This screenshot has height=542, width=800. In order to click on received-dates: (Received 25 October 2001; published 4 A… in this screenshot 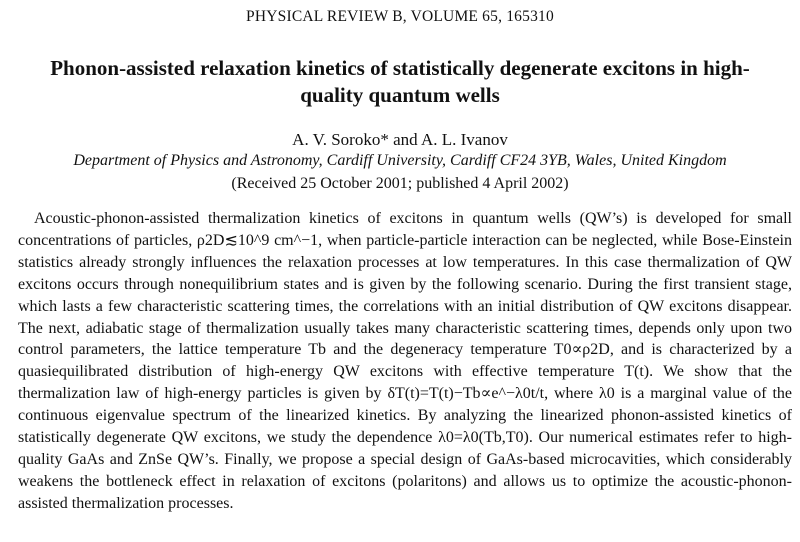, I will do `click(400, 183)`.